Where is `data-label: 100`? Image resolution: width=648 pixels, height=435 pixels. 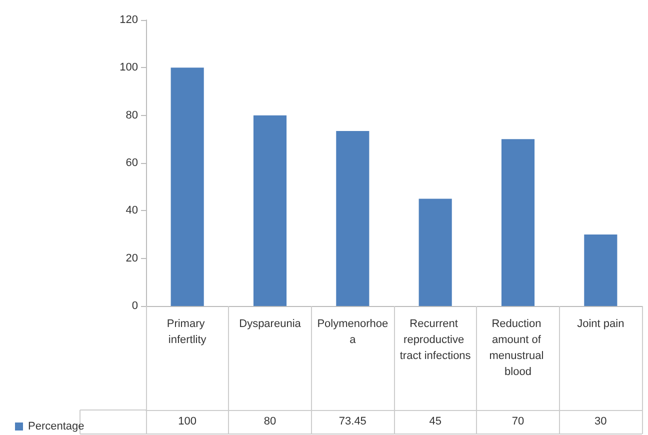
data-label: 100 is located at coordinates (187, 422).